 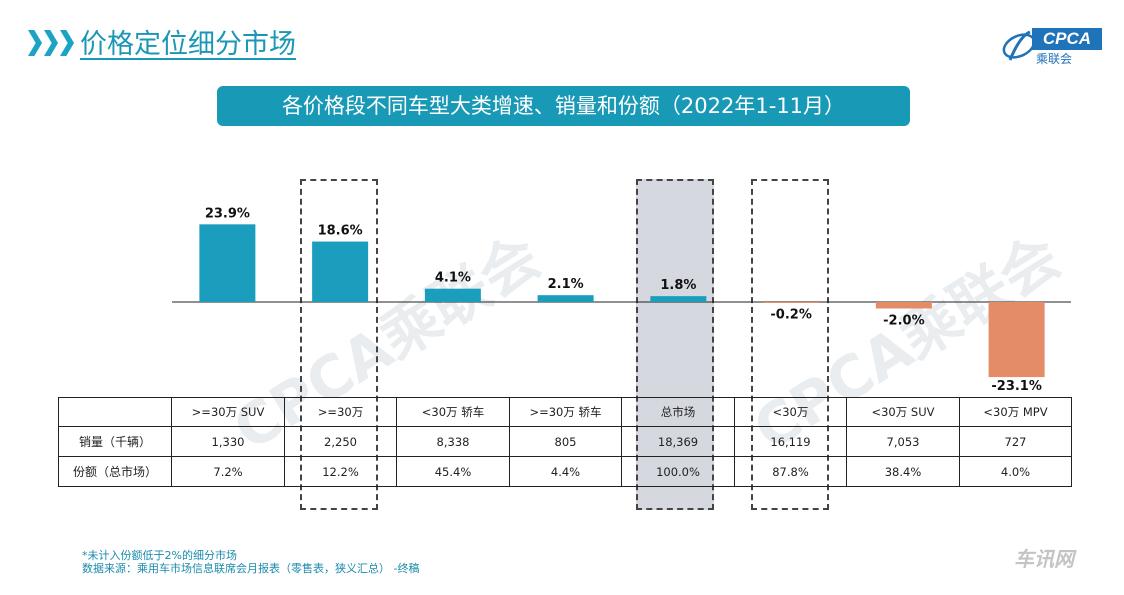 I want to click on cpca-logo: CPCA 乘联会, so click(x=1053, y=48).